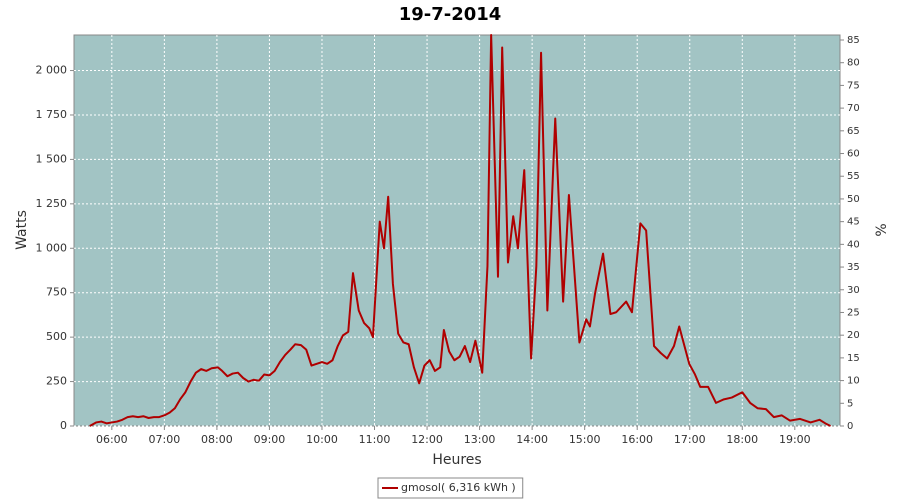 The height and width of the screenshot is (500, 900). I want to click on y2-tick-label: 55, so click(853, 176).